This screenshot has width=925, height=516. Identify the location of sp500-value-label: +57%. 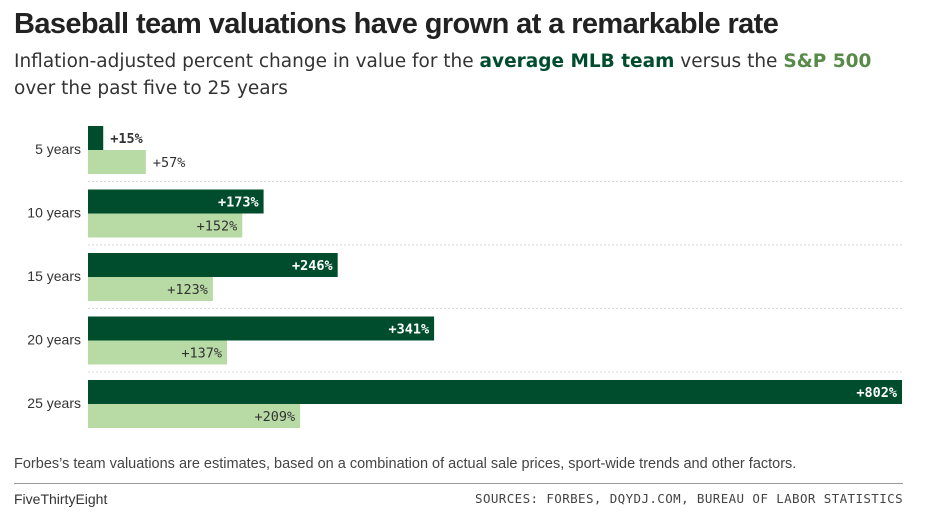
(169, 163).